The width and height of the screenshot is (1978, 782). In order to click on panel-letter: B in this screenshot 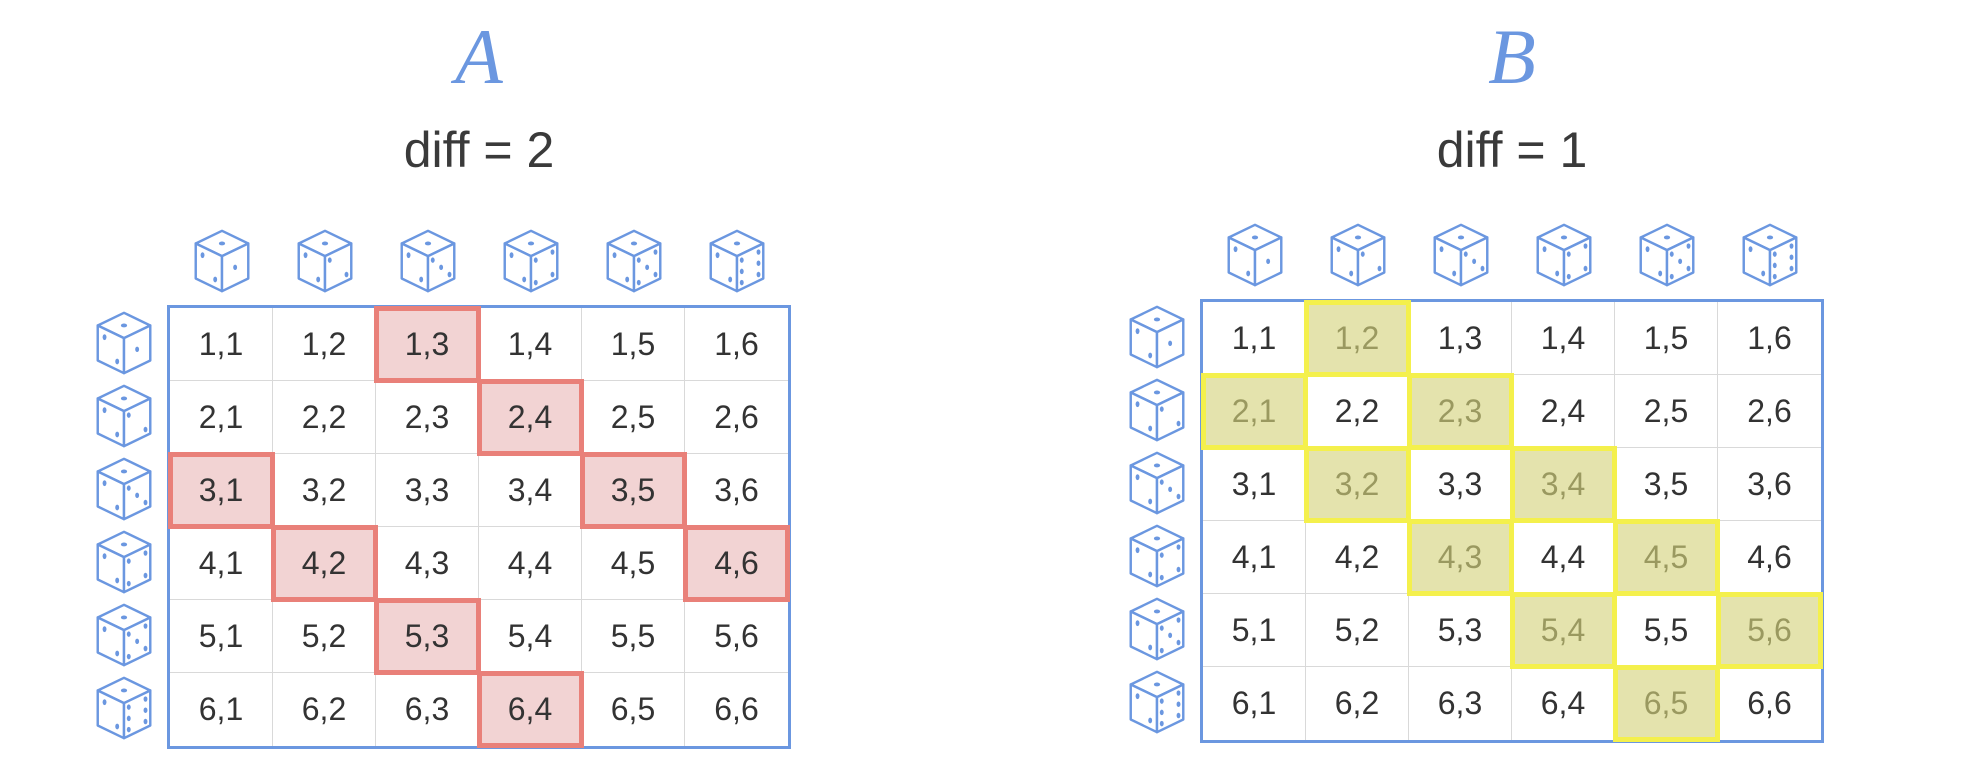, I will do `click(1512, 56)`.